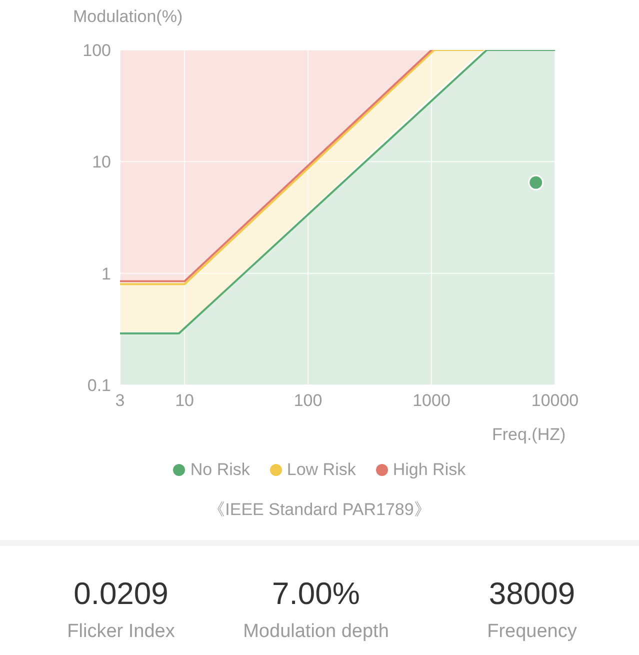 The height and width of the screenshot is (655, 639). What do you see at coordinates (121, 594) in the screenshot?
I see `text: 0.0209` at bounding box center [121, 594].